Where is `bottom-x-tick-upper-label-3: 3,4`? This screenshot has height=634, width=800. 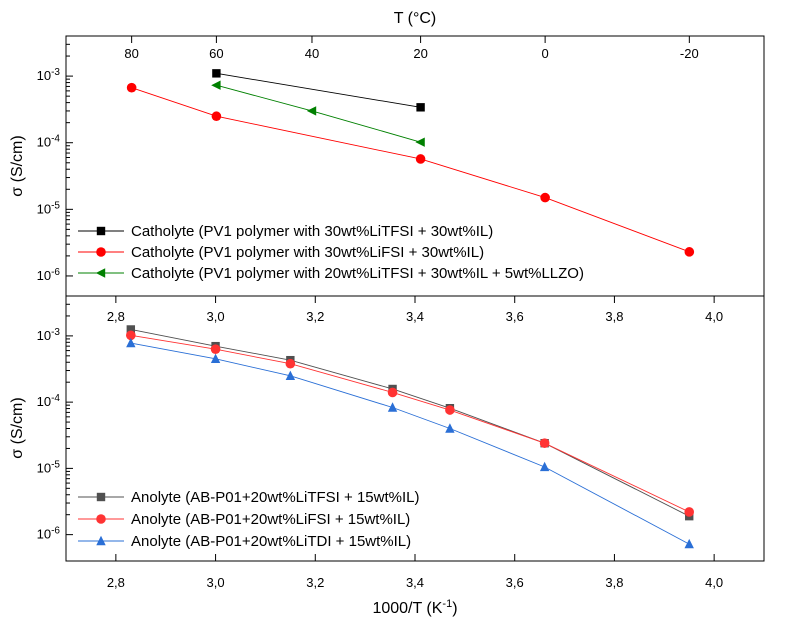 bottom-x-tick-upper-label-3: 3,4 is located at coordinates (415, 316).